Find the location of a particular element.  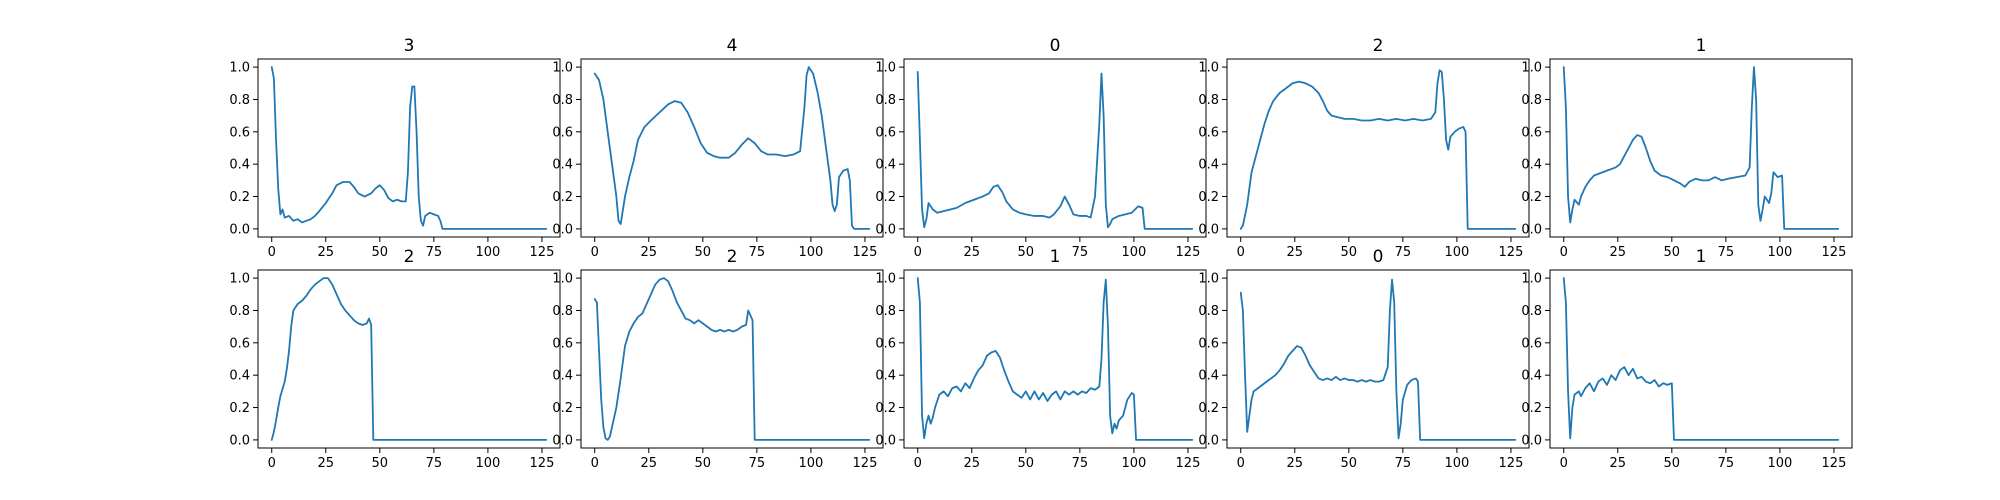

subplot-4: 1 0 25 50 75 100 125 0.0 0.2 0.4 0.6 0.8 1.0 is located at coordinates (1687, 148).